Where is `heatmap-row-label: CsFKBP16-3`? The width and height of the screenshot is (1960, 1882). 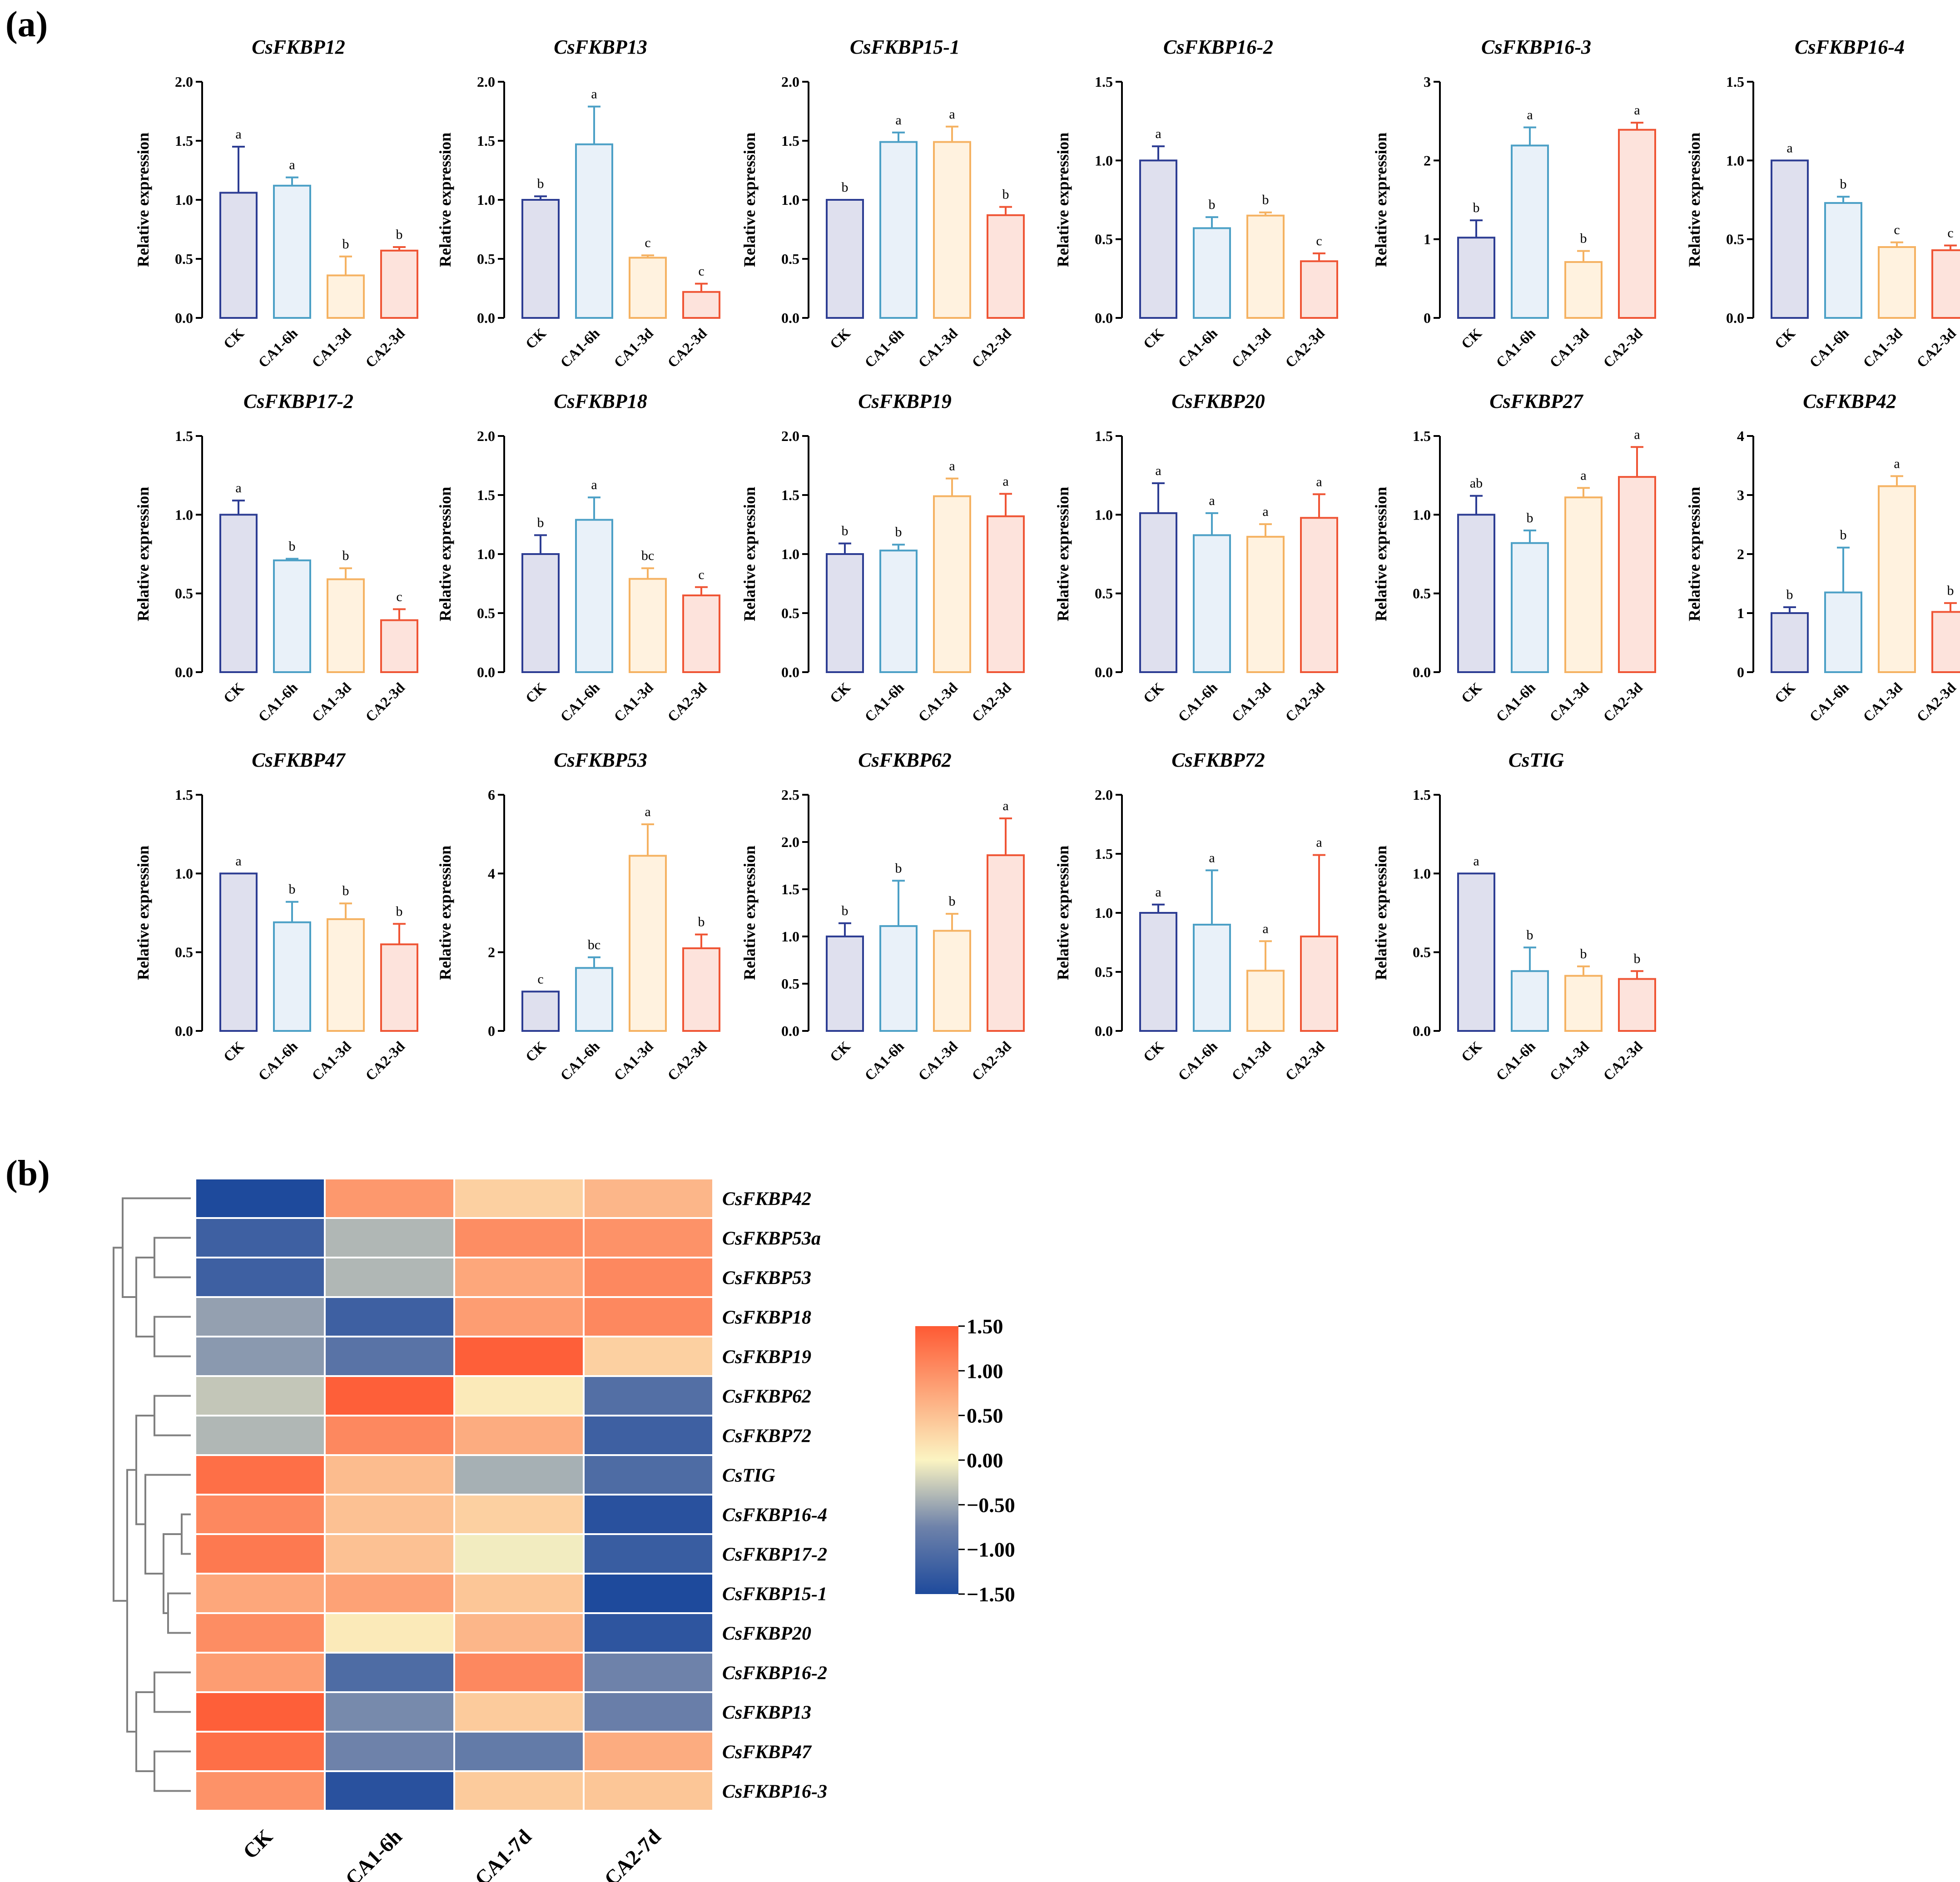
heatmap-row-label: CsFKBP16-3 is located at coordinates (774, 1792).